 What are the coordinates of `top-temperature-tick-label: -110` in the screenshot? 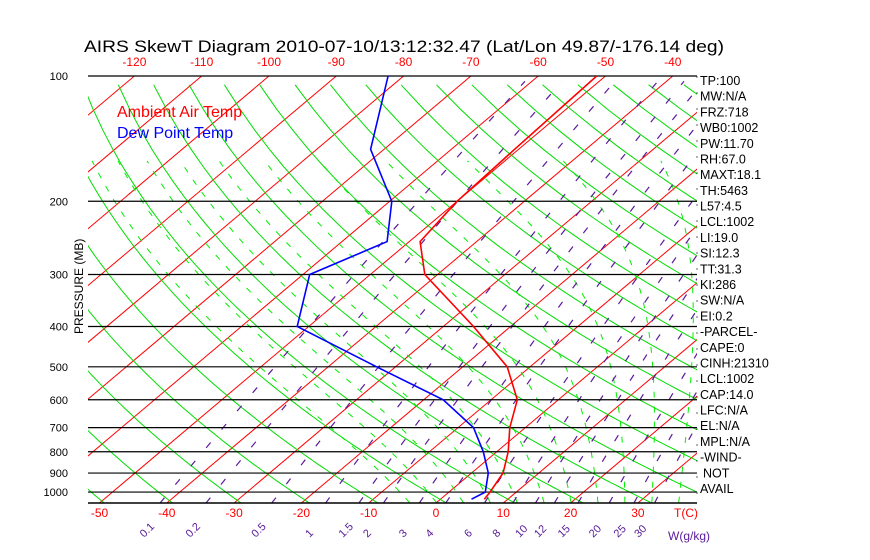 It's located at (201, 62).